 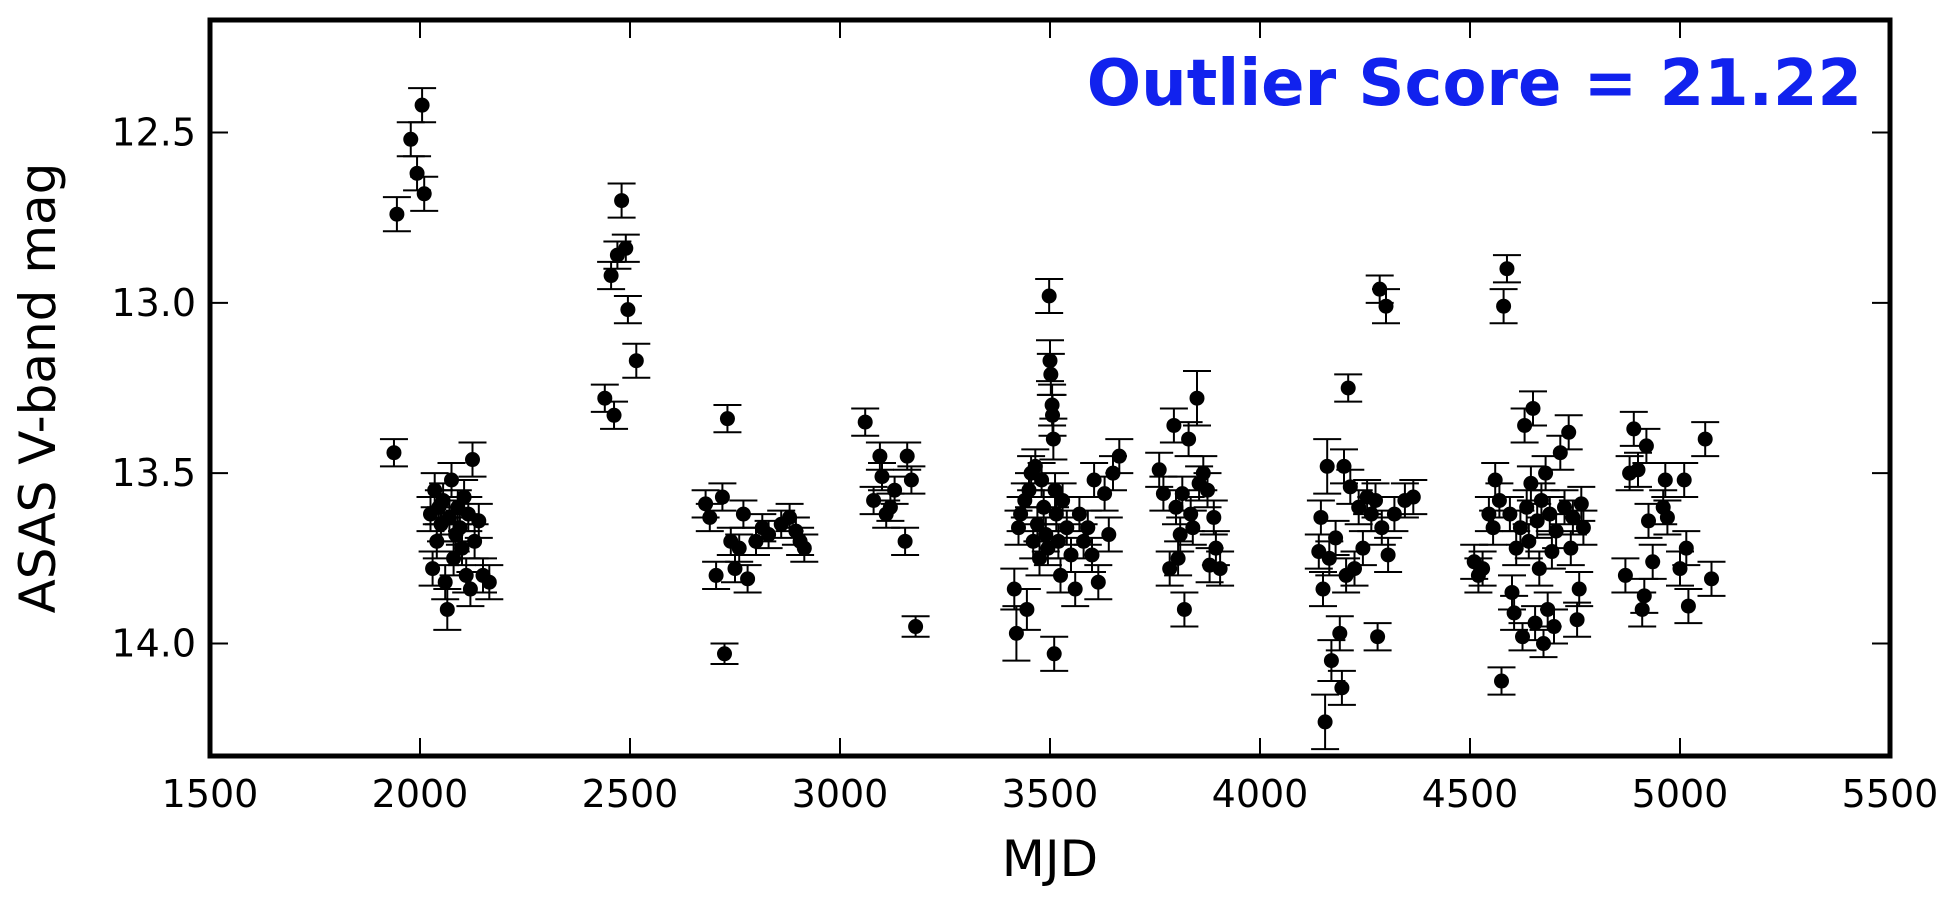 I want to click on y-tick-label: 14.0, so click(x=153, y=644).